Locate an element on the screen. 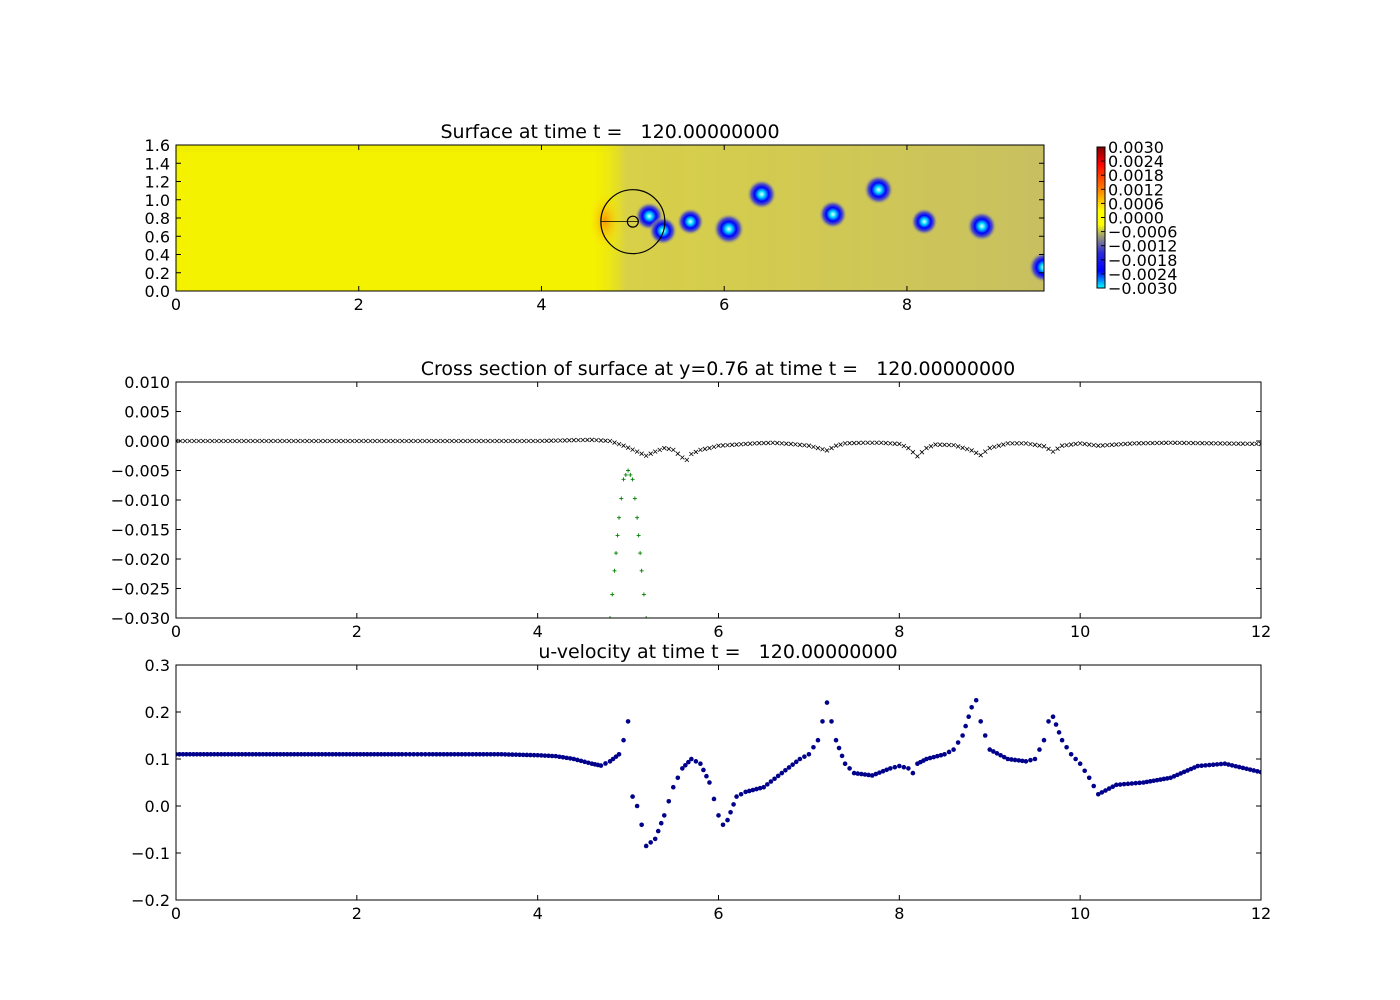 The image size is (1400, 1000). surface-heatmap-title: Surface at time t = 120.00000000 is located at coordinates (609, 132).